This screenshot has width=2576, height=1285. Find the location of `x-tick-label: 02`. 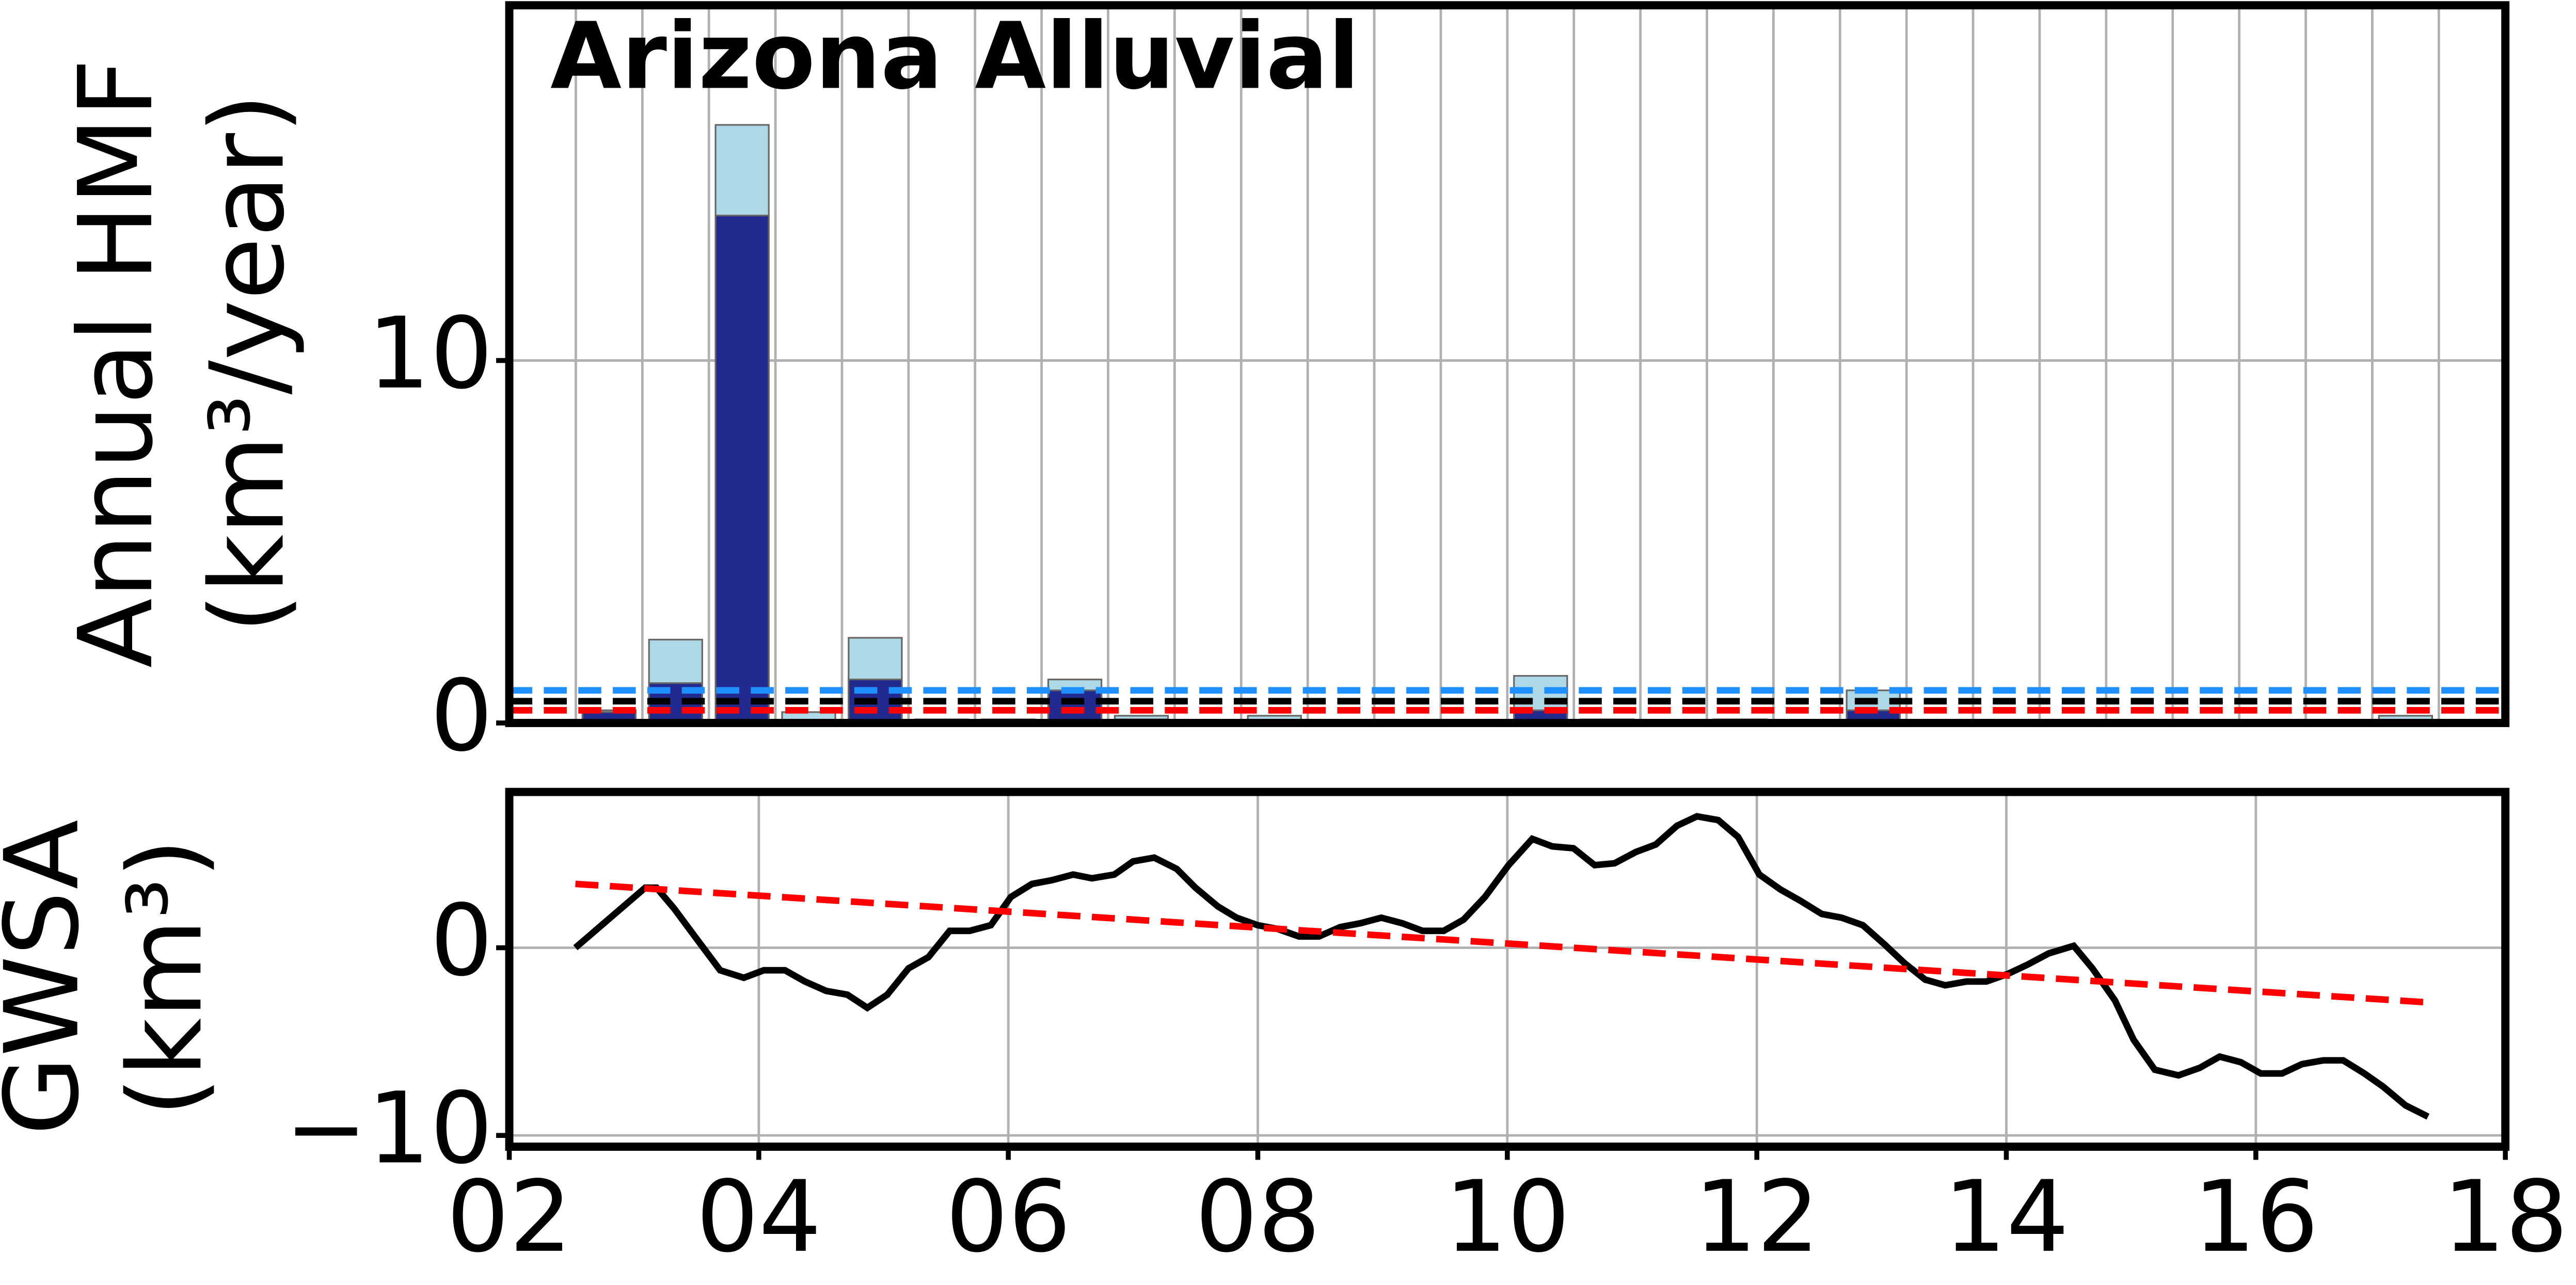

x-tick-label: 02 is located at coordinates (509, 1217).